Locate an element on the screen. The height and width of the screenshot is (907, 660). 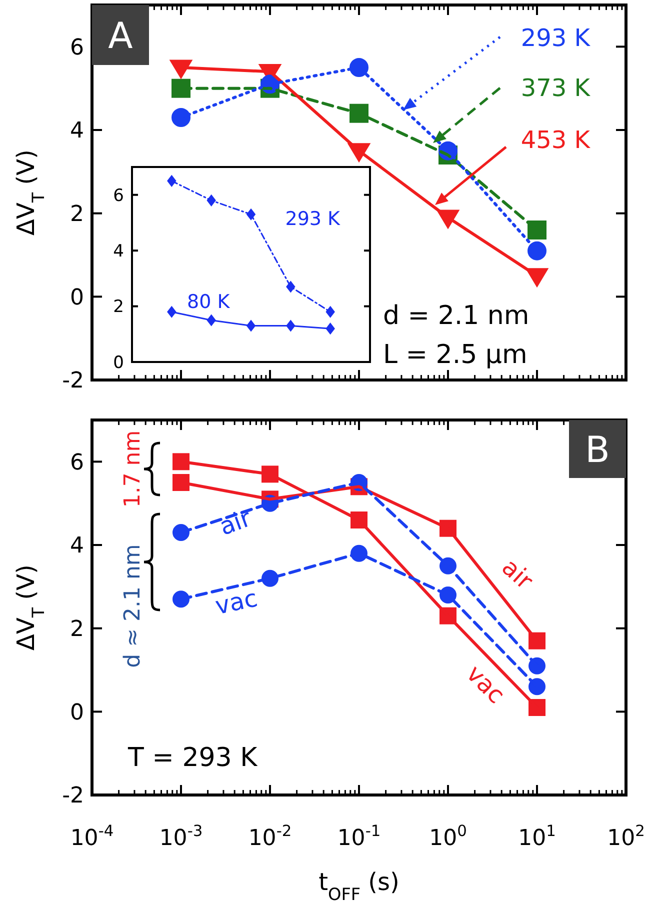
annotation: d ≈ 2.1 nm is located at coordinates (133, 606).